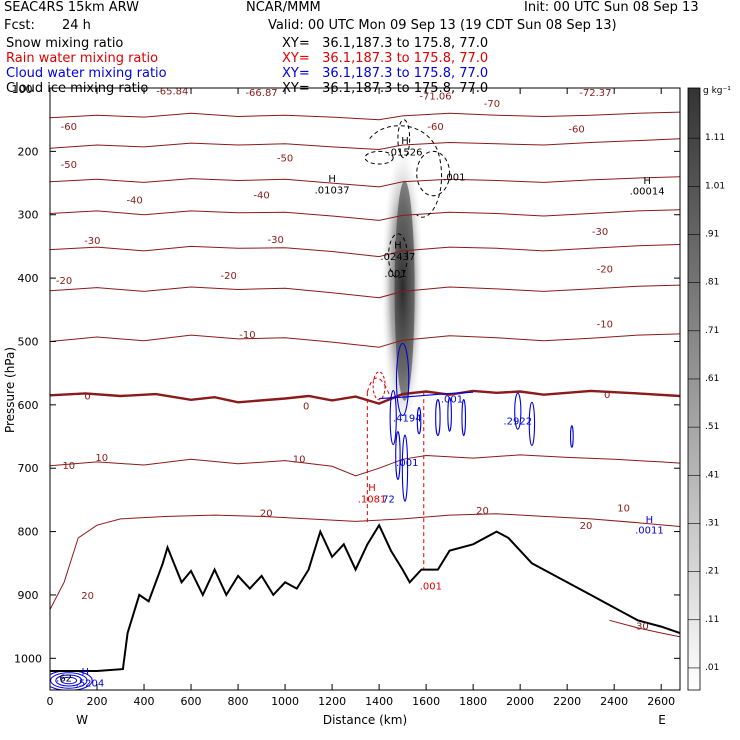  I want to click on contour-label: -60, so click(69, 127).